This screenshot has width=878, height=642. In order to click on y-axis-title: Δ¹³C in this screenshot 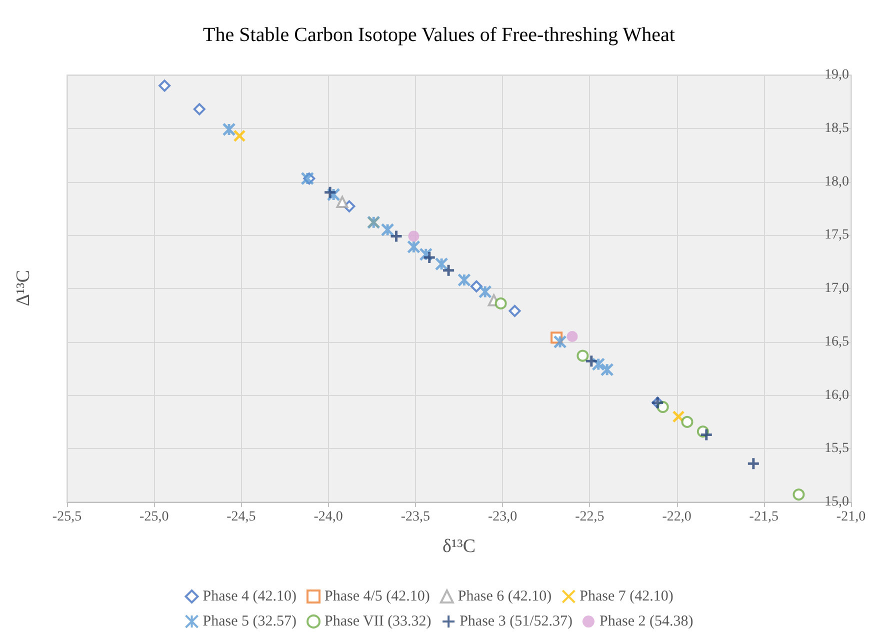, I will do `click(23, 288)`.